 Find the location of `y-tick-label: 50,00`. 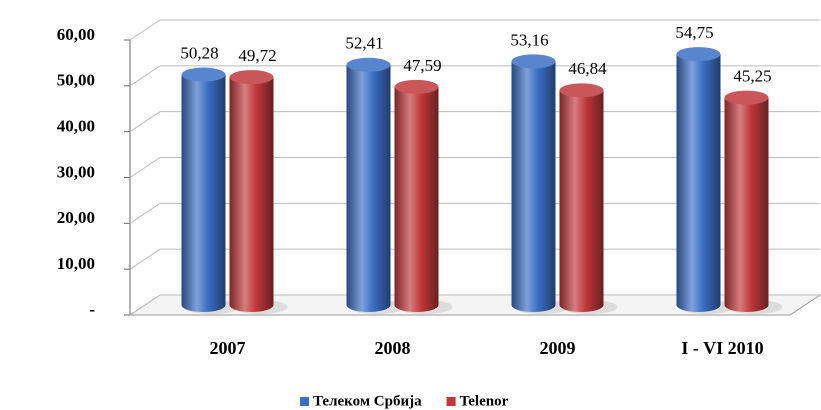

y-tick-label: 50,00 is located at coordinates (76, 80).